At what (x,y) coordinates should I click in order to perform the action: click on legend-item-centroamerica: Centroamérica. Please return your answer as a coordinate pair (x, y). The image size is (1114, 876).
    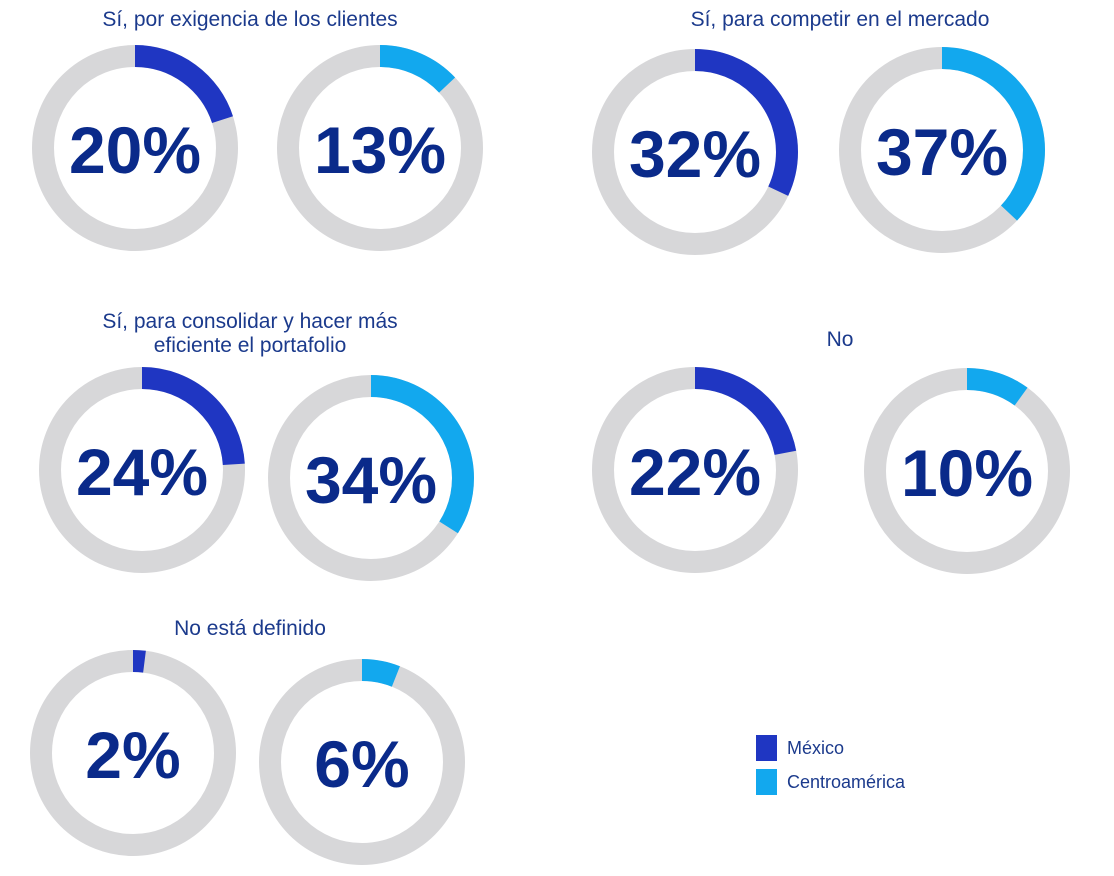
    Looking at the image, I should click on (830, 782).